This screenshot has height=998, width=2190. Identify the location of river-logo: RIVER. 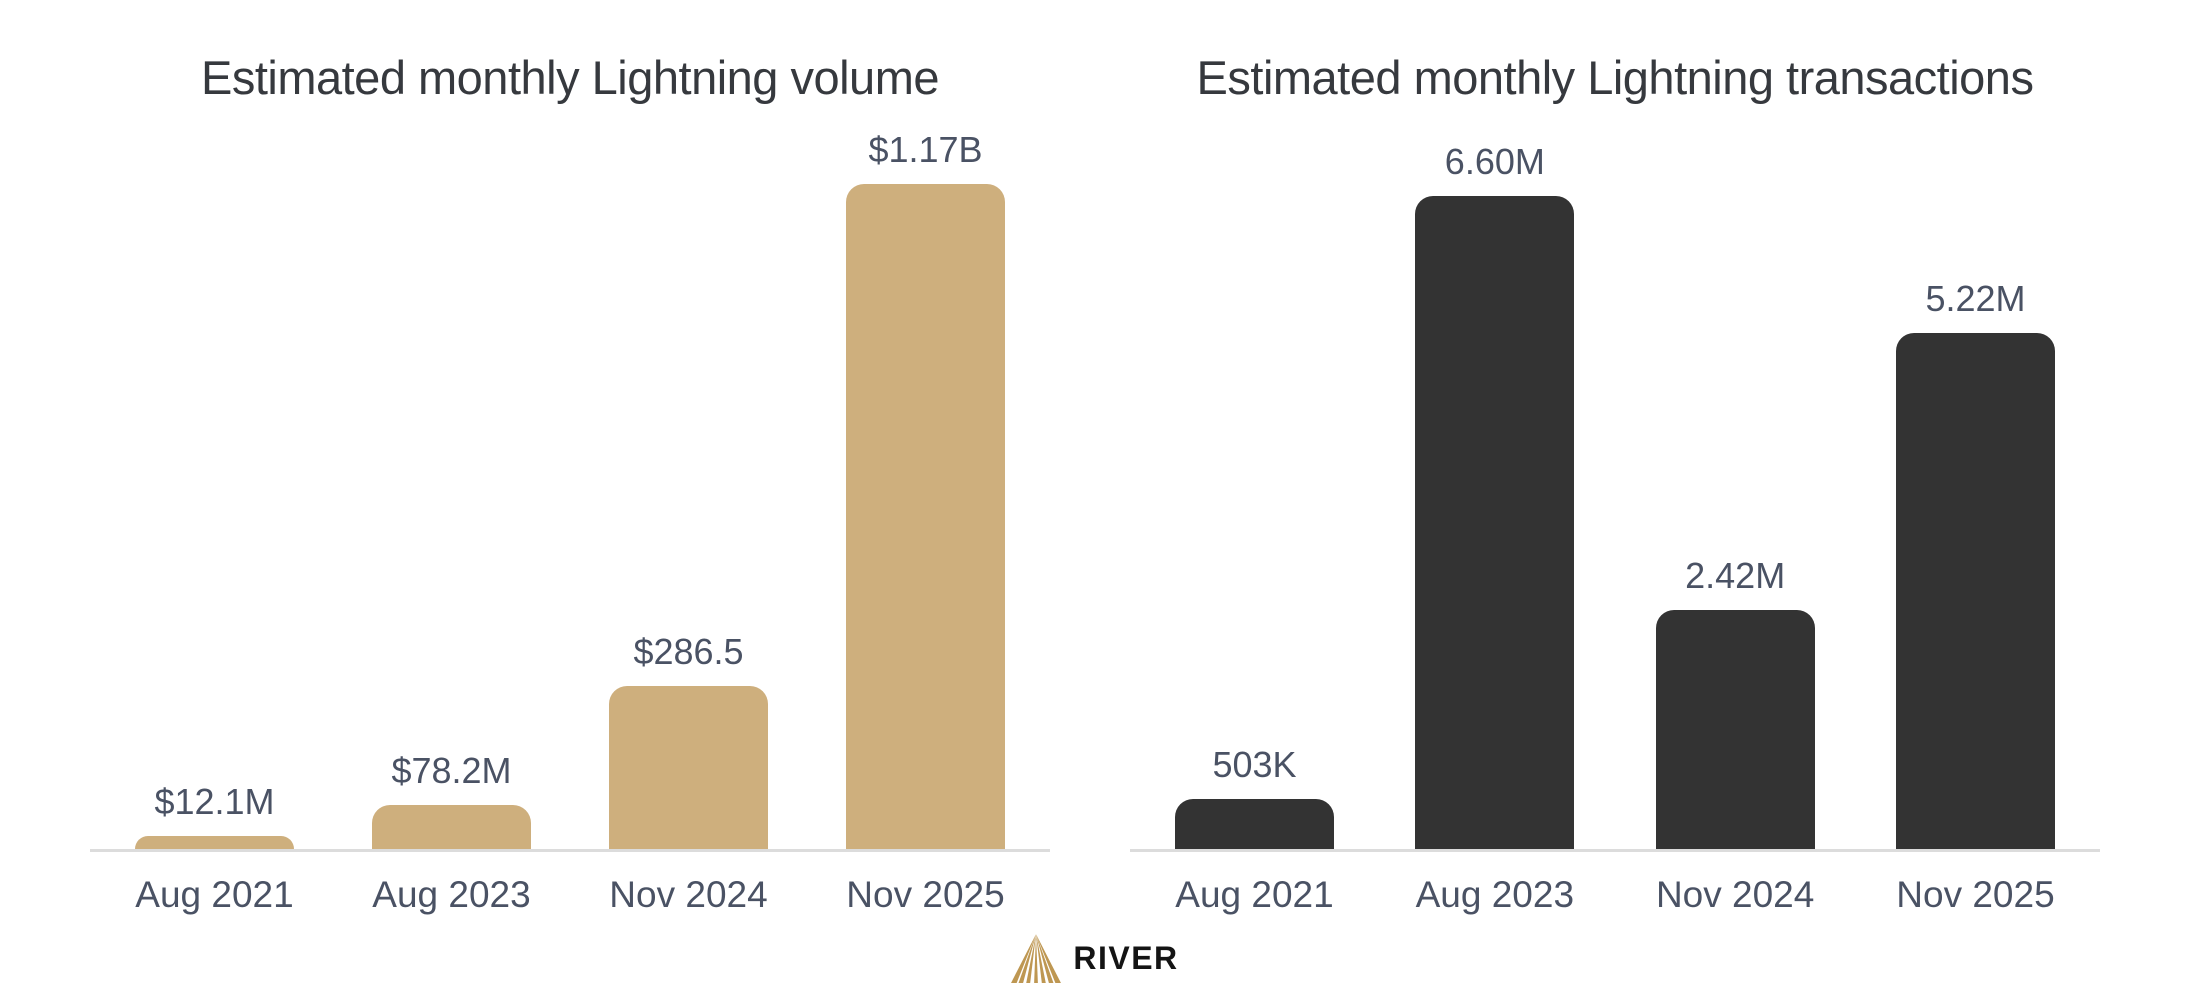
(1095, 958).